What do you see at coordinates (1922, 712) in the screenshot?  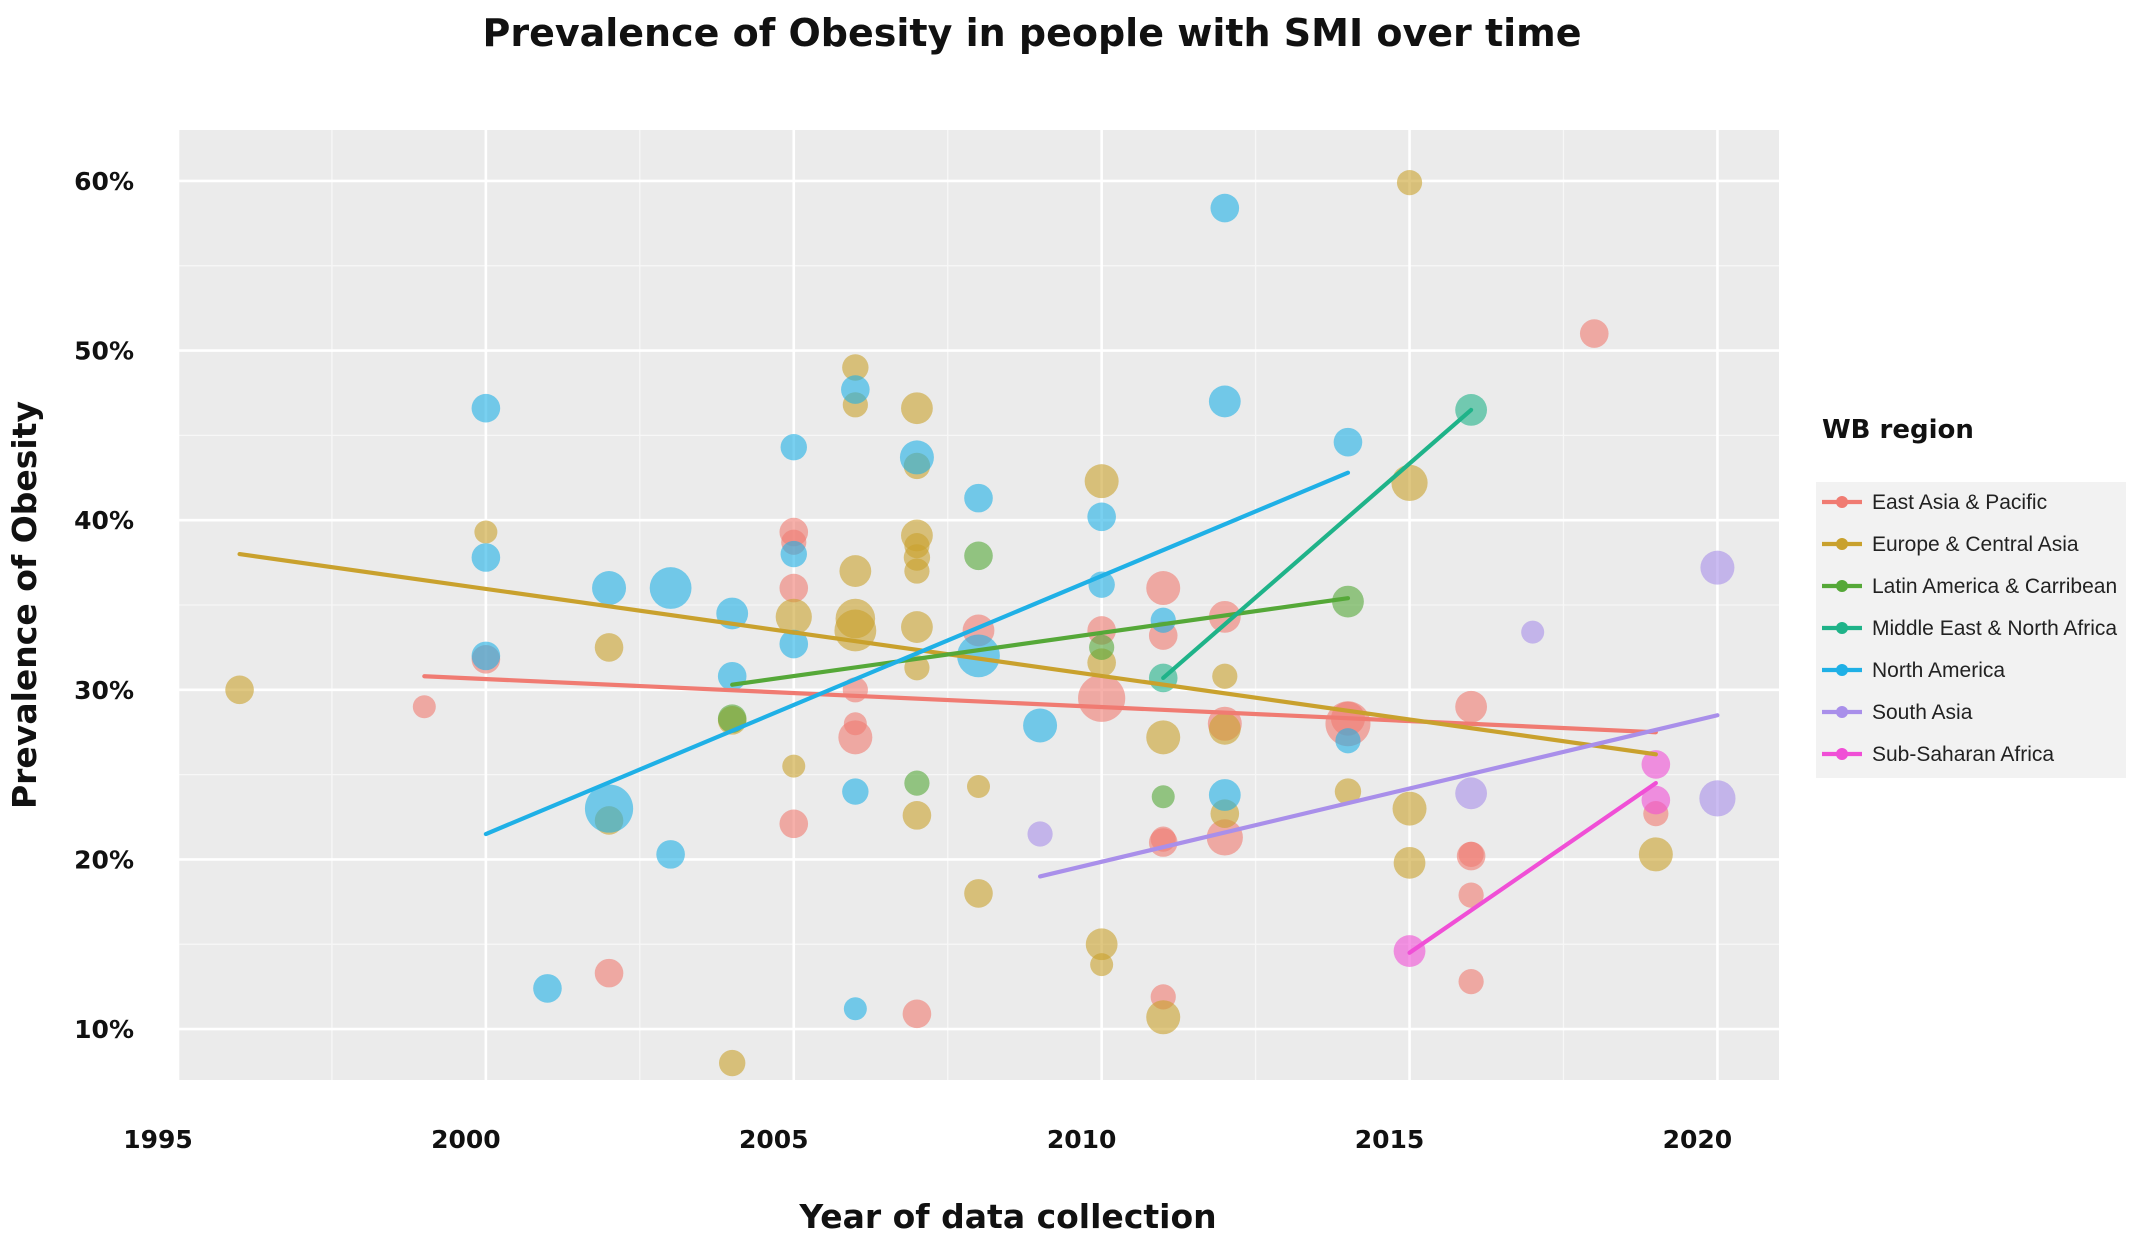 I see `legend-label-5: South Asia` at bounding box center [1922, 712].